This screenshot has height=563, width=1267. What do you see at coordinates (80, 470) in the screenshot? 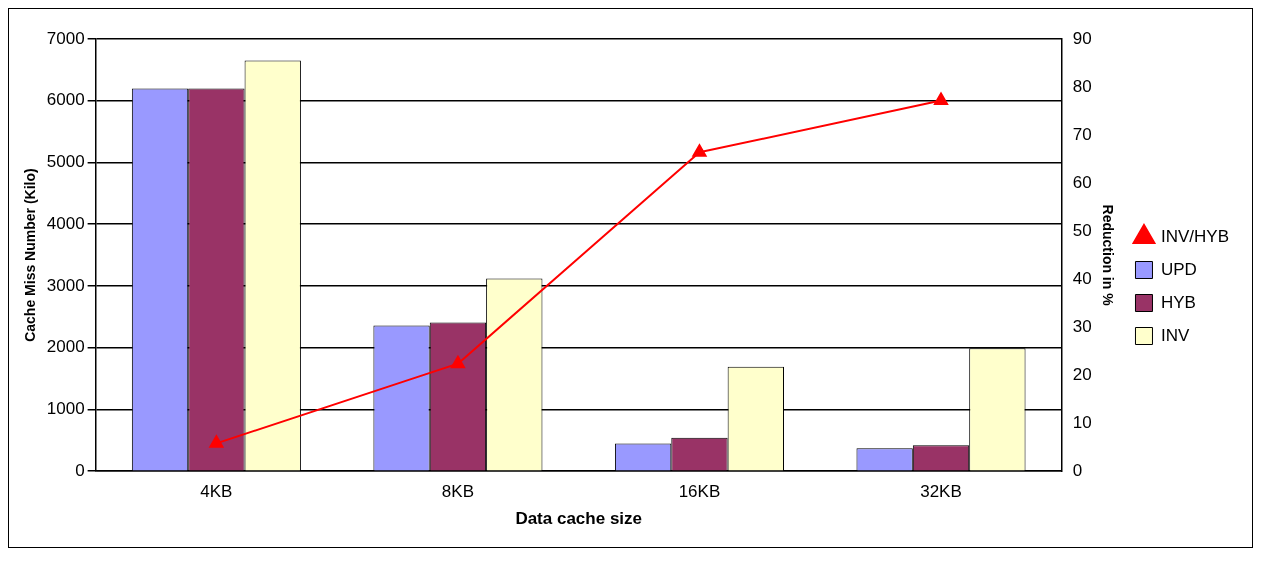
I see `y-tick-label: 0` at bounding box center [80, 470].